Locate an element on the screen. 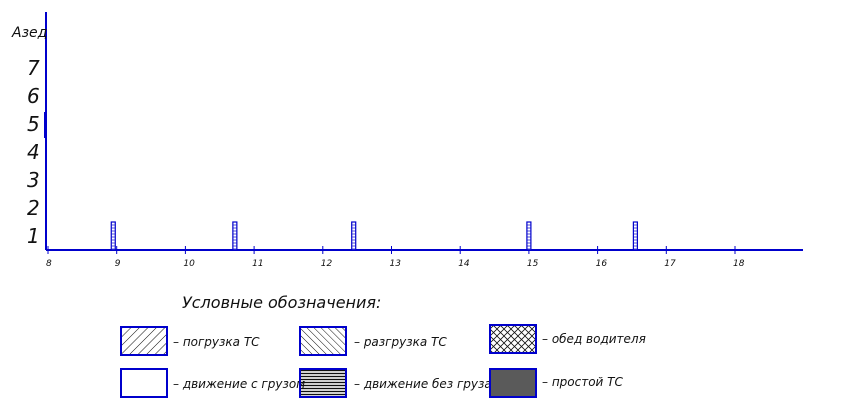 The image size is (842, 413). y-tick-label: 3 is located at coordinates (33, 180).